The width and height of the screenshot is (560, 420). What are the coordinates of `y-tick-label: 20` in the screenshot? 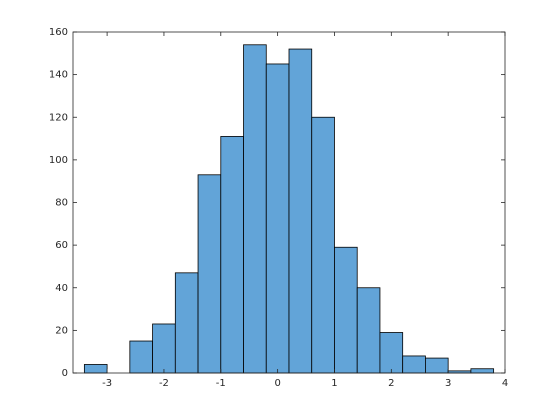 It's located at (61, 330).